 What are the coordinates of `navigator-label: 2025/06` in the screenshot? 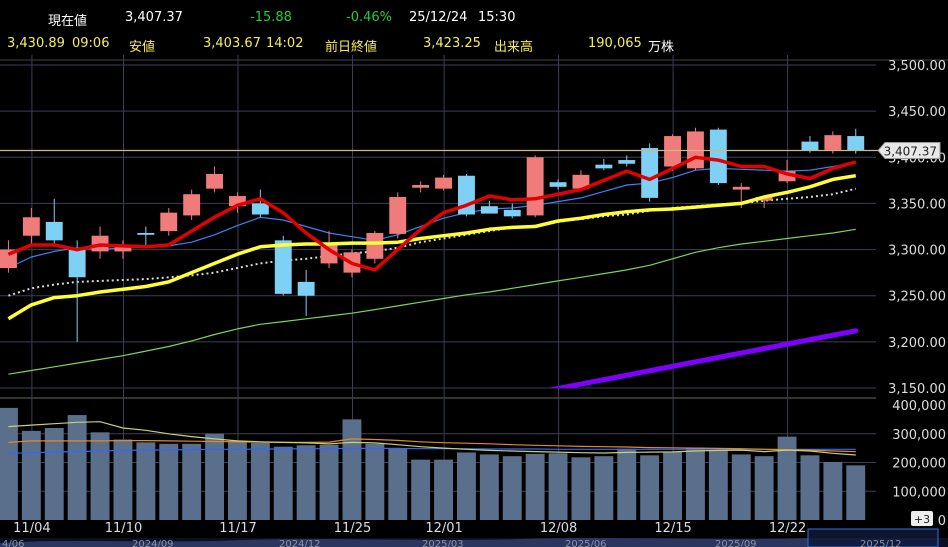 It's located at (586, 543).